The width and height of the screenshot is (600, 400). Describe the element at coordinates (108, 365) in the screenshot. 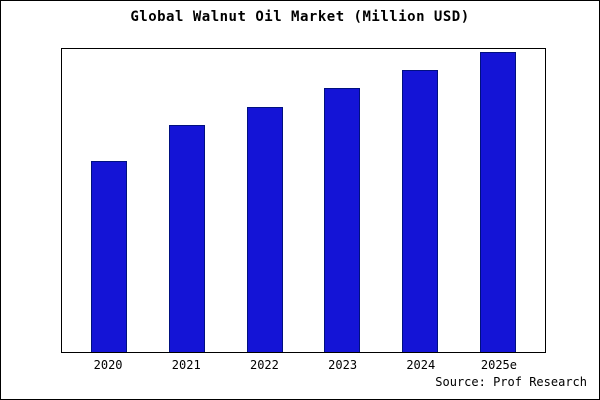

I see `x-tick-label-2020: 2020` at that location.